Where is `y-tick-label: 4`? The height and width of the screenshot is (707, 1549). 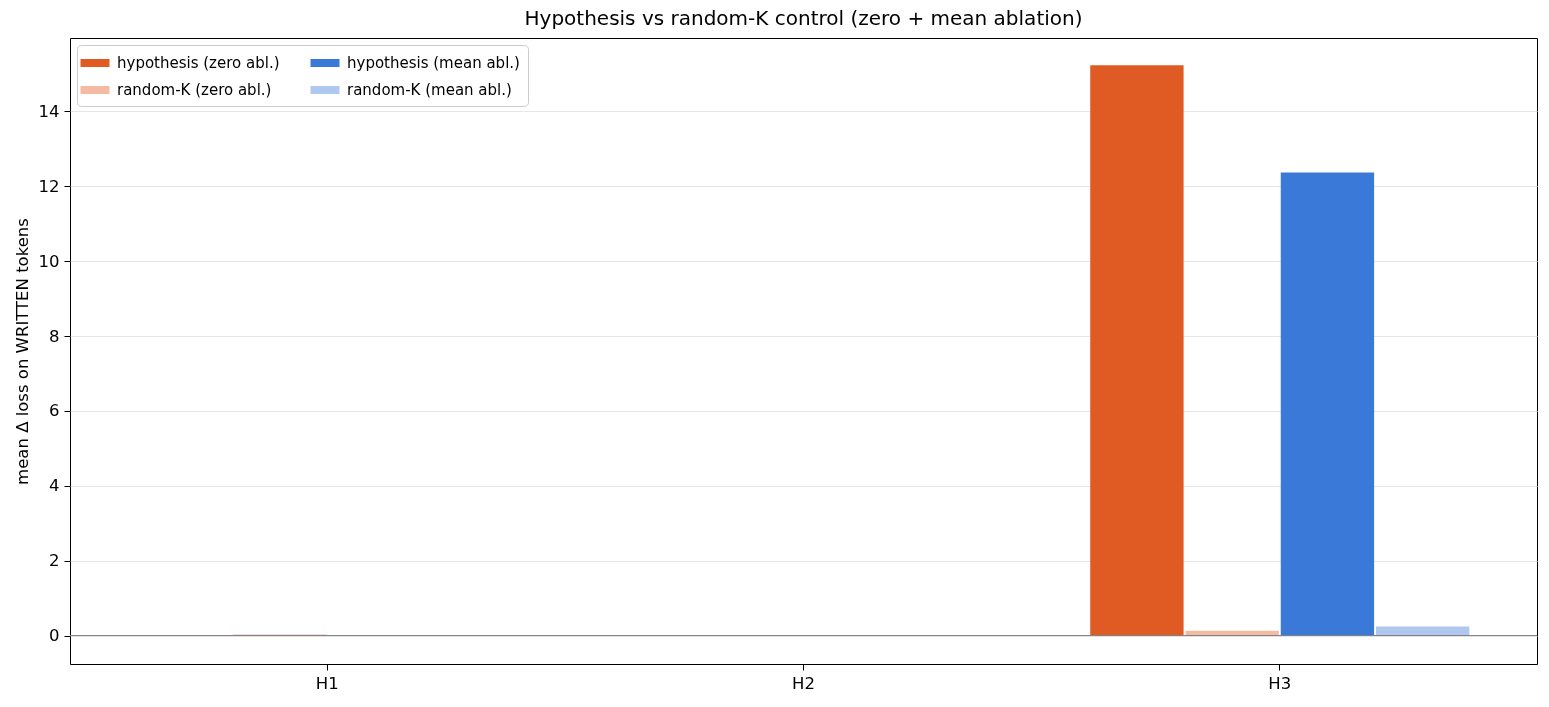 y-tick-label: 4 is located at coordinates (54, 486).